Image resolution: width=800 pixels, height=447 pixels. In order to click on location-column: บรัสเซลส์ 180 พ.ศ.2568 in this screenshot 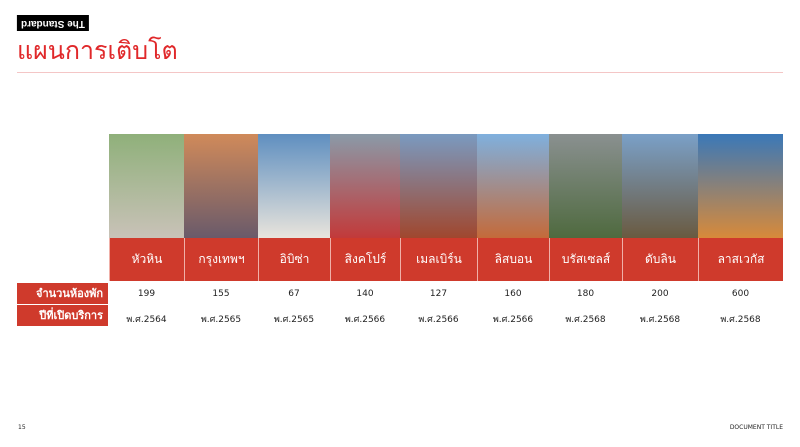, I will do `click(585, 229)`.